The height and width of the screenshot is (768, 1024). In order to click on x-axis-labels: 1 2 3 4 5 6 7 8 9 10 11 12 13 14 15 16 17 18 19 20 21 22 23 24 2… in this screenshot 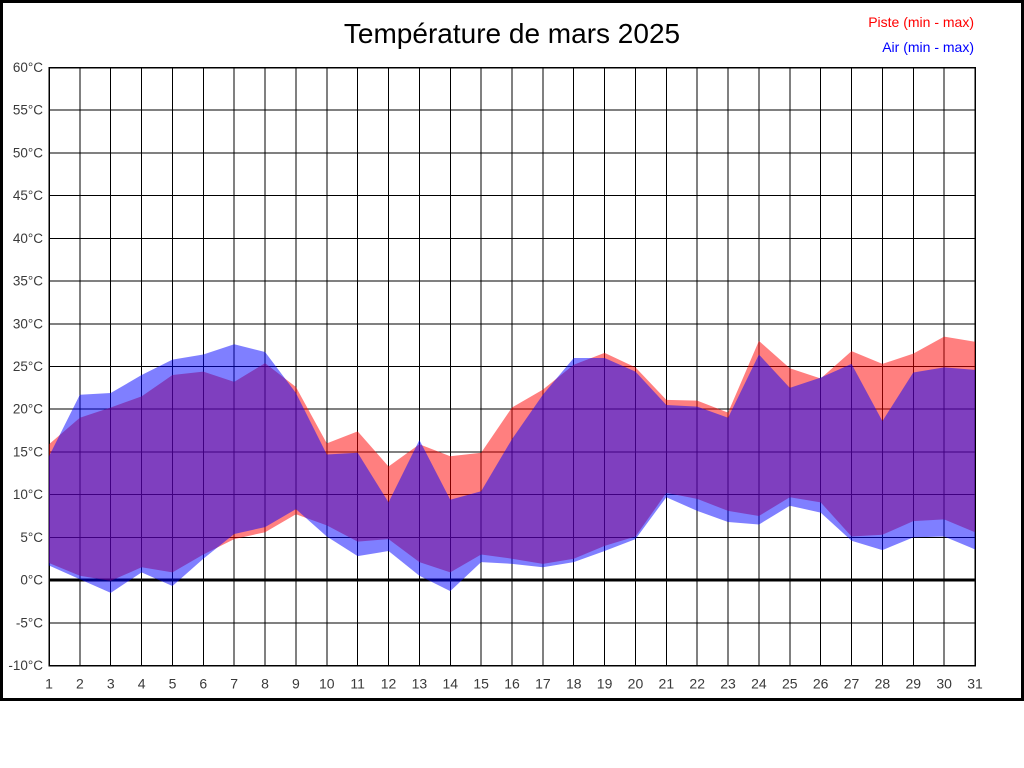, I will do `click(514, 684)`.